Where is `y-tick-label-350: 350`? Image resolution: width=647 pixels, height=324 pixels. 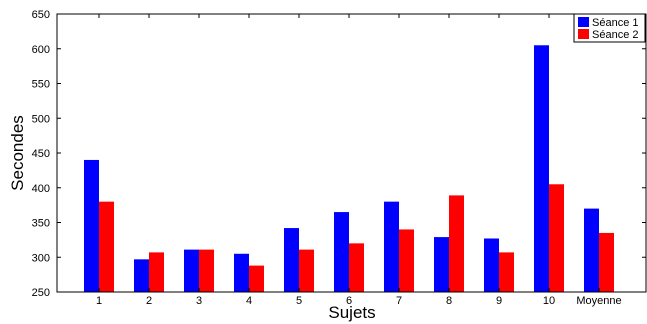
y-tick-label-350: 350 is located at coordinates (41, 224).